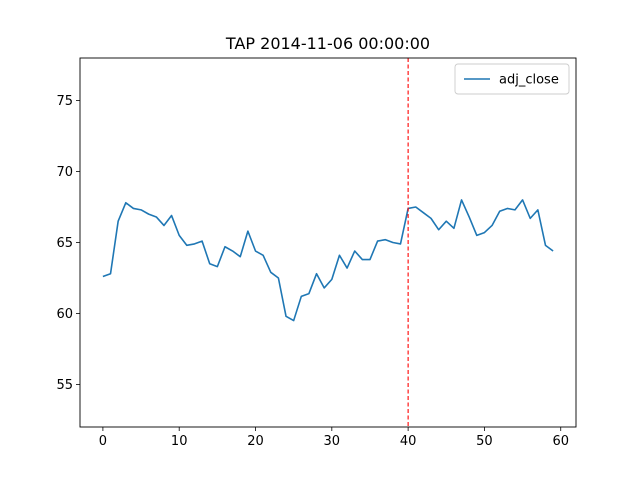  What do you see at coordinates (560, 441) in the screenshot?
I see `x-tick-label: 60` at bounding box center [560, 441].